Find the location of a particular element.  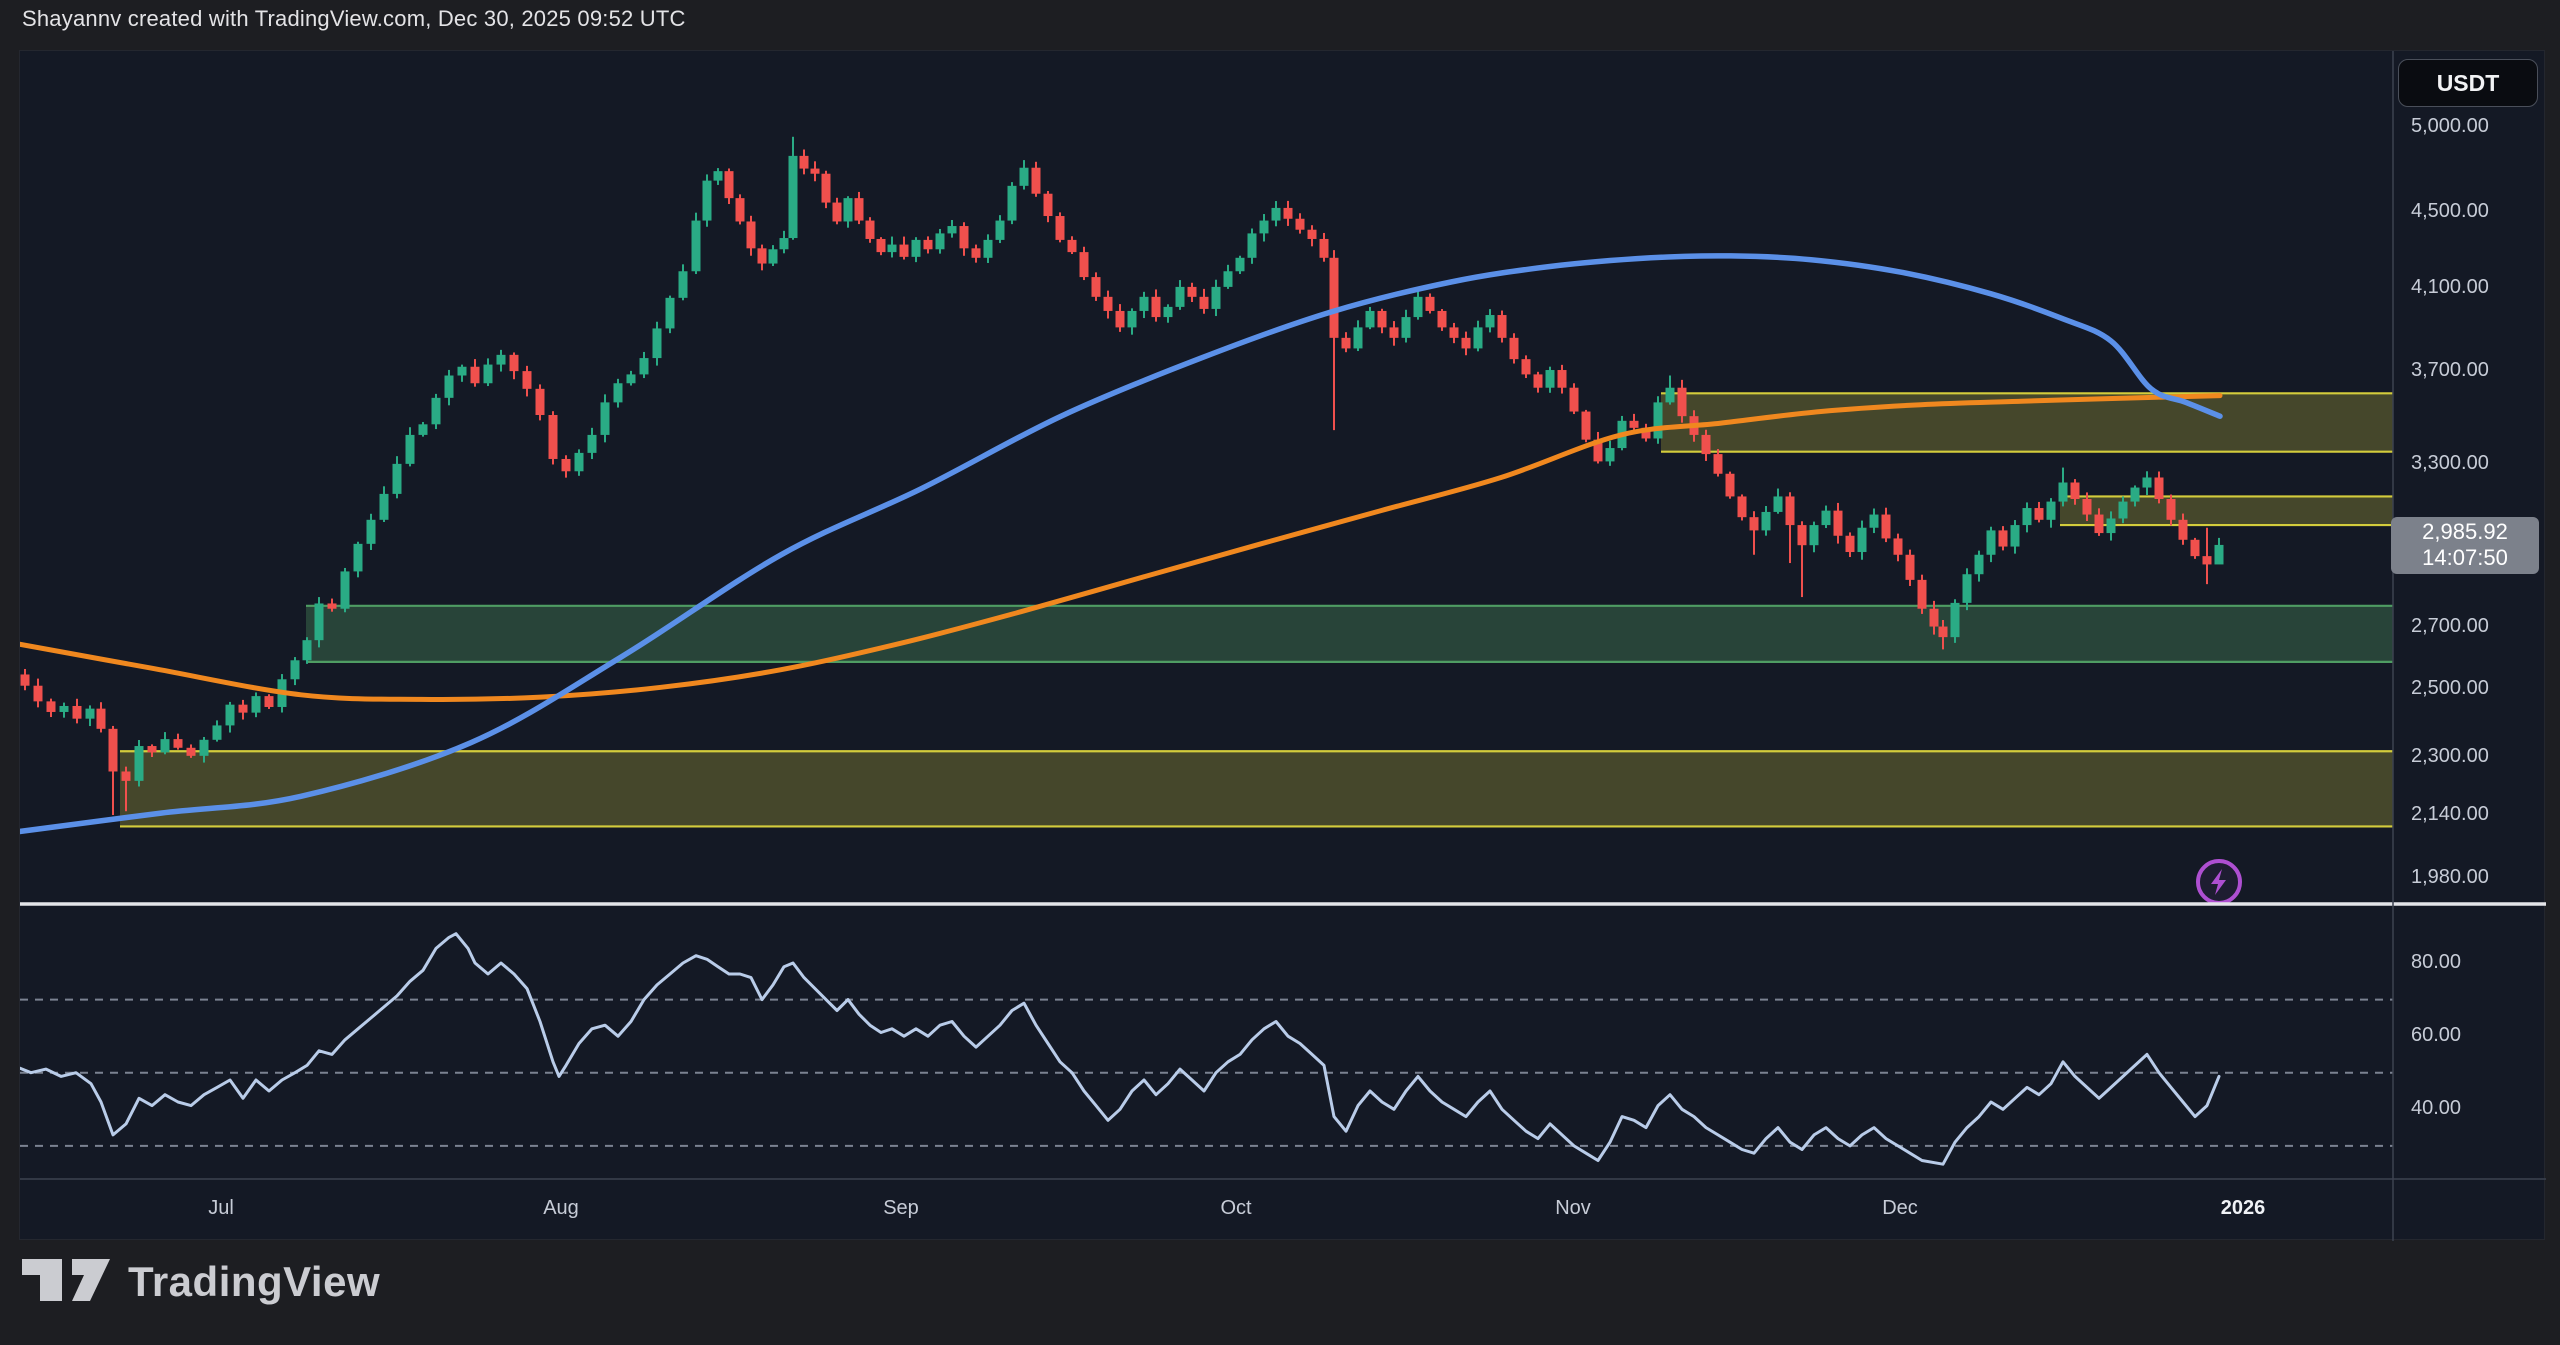

price-tick-label: 2,700.00 is located at coordinates (2450, 625).